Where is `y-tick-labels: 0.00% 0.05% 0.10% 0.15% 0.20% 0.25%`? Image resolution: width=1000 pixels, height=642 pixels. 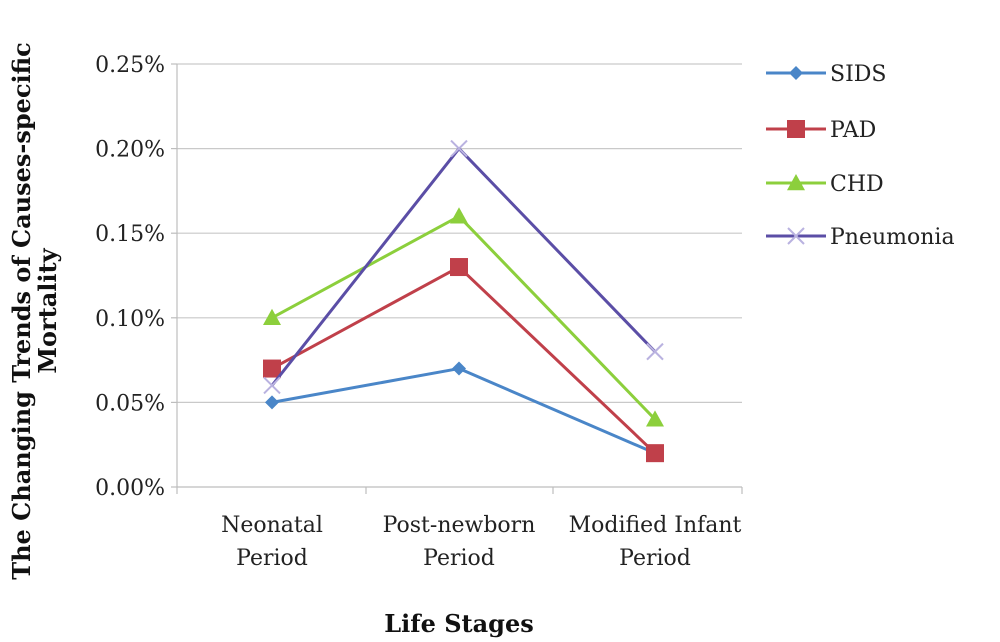 y-tick-labels: 0.00% 0.05% 0.10% 0.15% 0.20% 0.25% is located at coordinates (130, 277).